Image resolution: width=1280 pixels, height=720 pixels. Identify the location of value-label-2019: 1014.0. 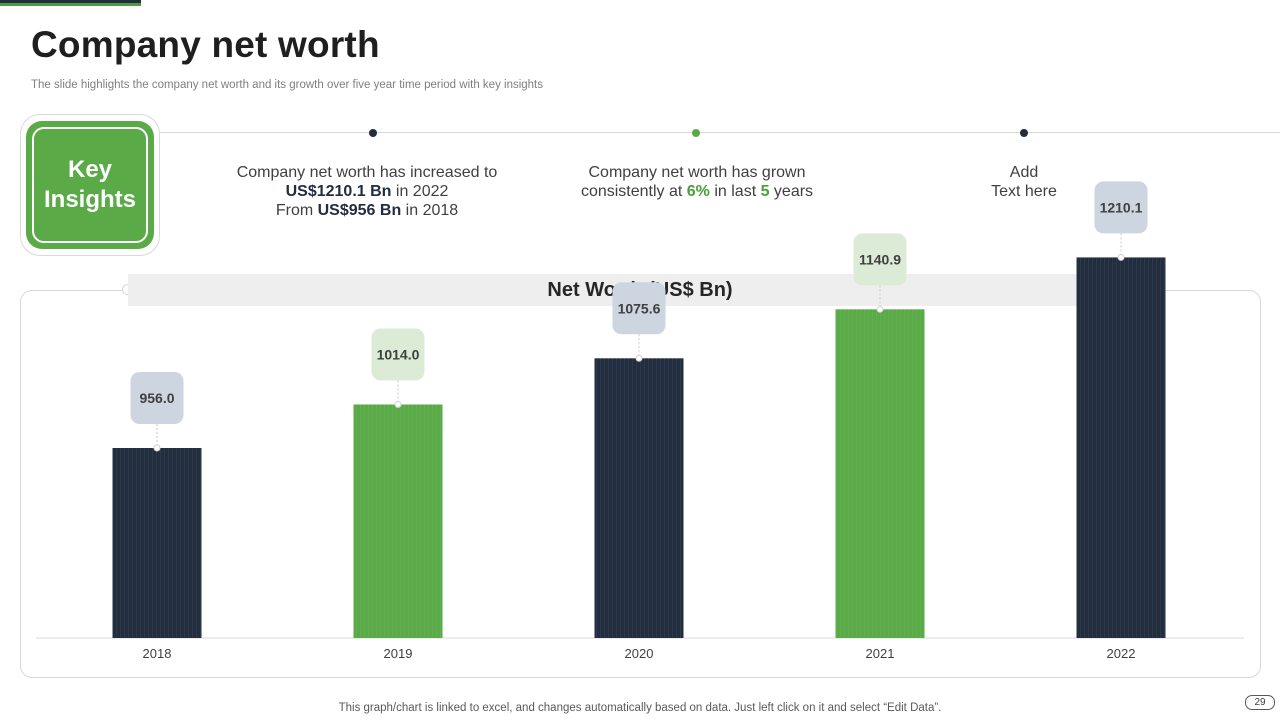
(398, 355).